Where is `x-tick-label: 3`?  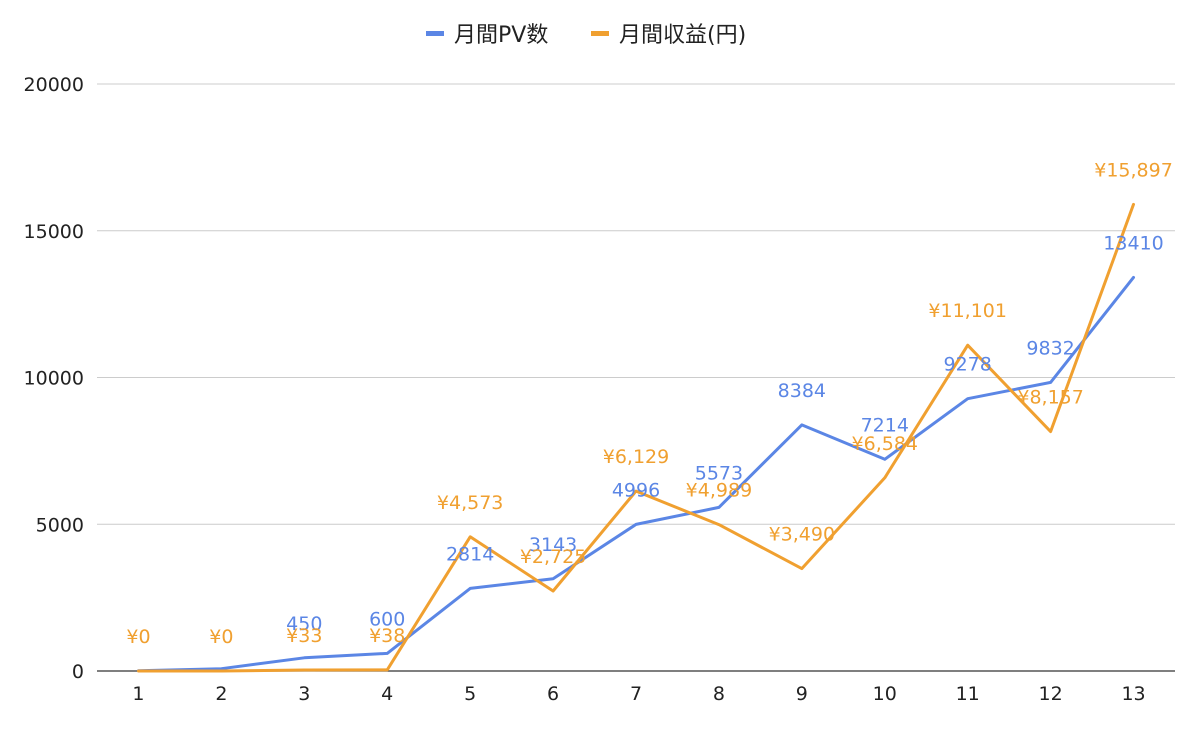
x-tick-label: 3 is located at coordinates (304, 694).